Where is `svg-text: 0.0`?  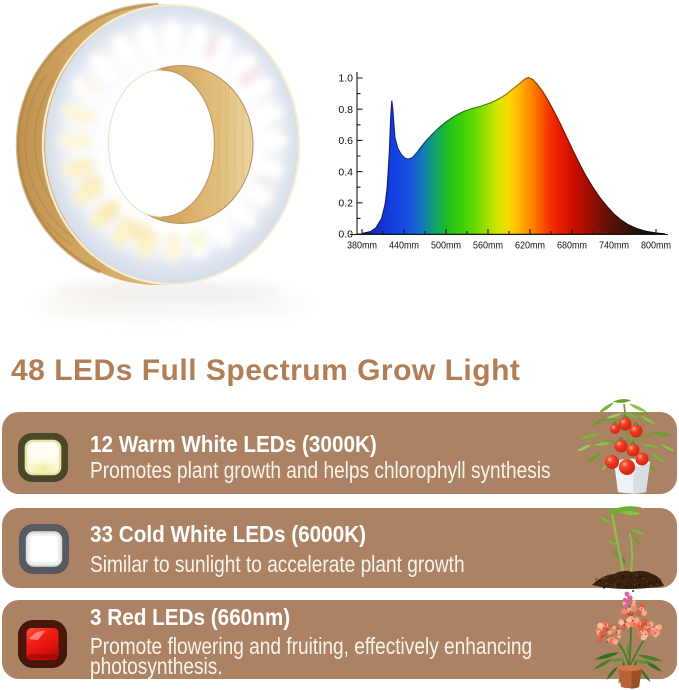 svg-text: 0.0 is located at coordinates (345, 235).